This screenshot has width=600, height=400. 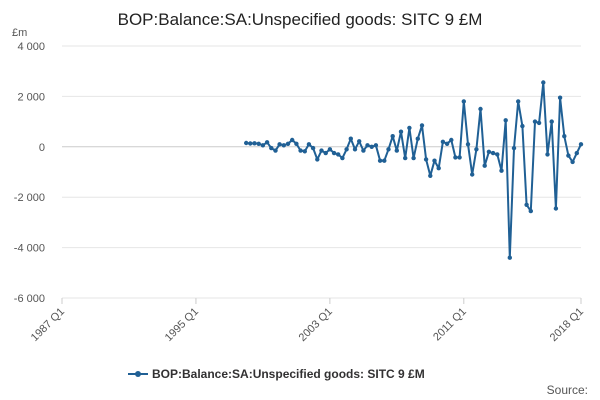 I want to click on x-tick-label: 2003 Q1, so click(x=316, y=325).